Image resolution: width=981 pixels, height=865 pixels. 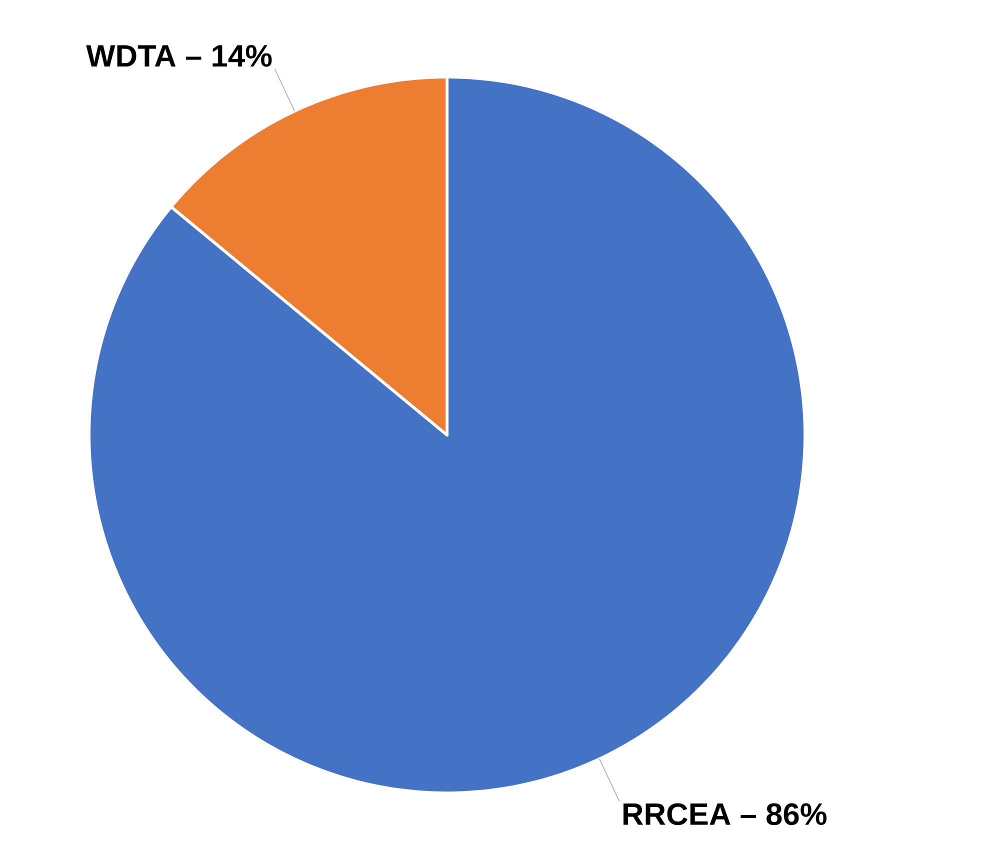 I want to click on slice-label: RRCEA – 86%, so click(x=725, y=814).